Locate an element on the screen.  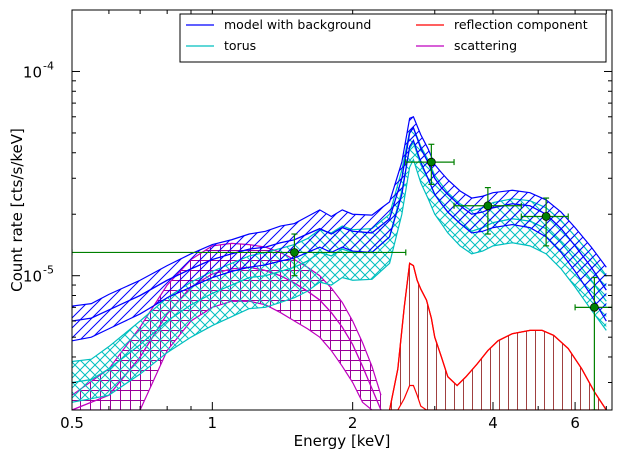
x-tick-label: 2 is located at coordinates (353, 423).